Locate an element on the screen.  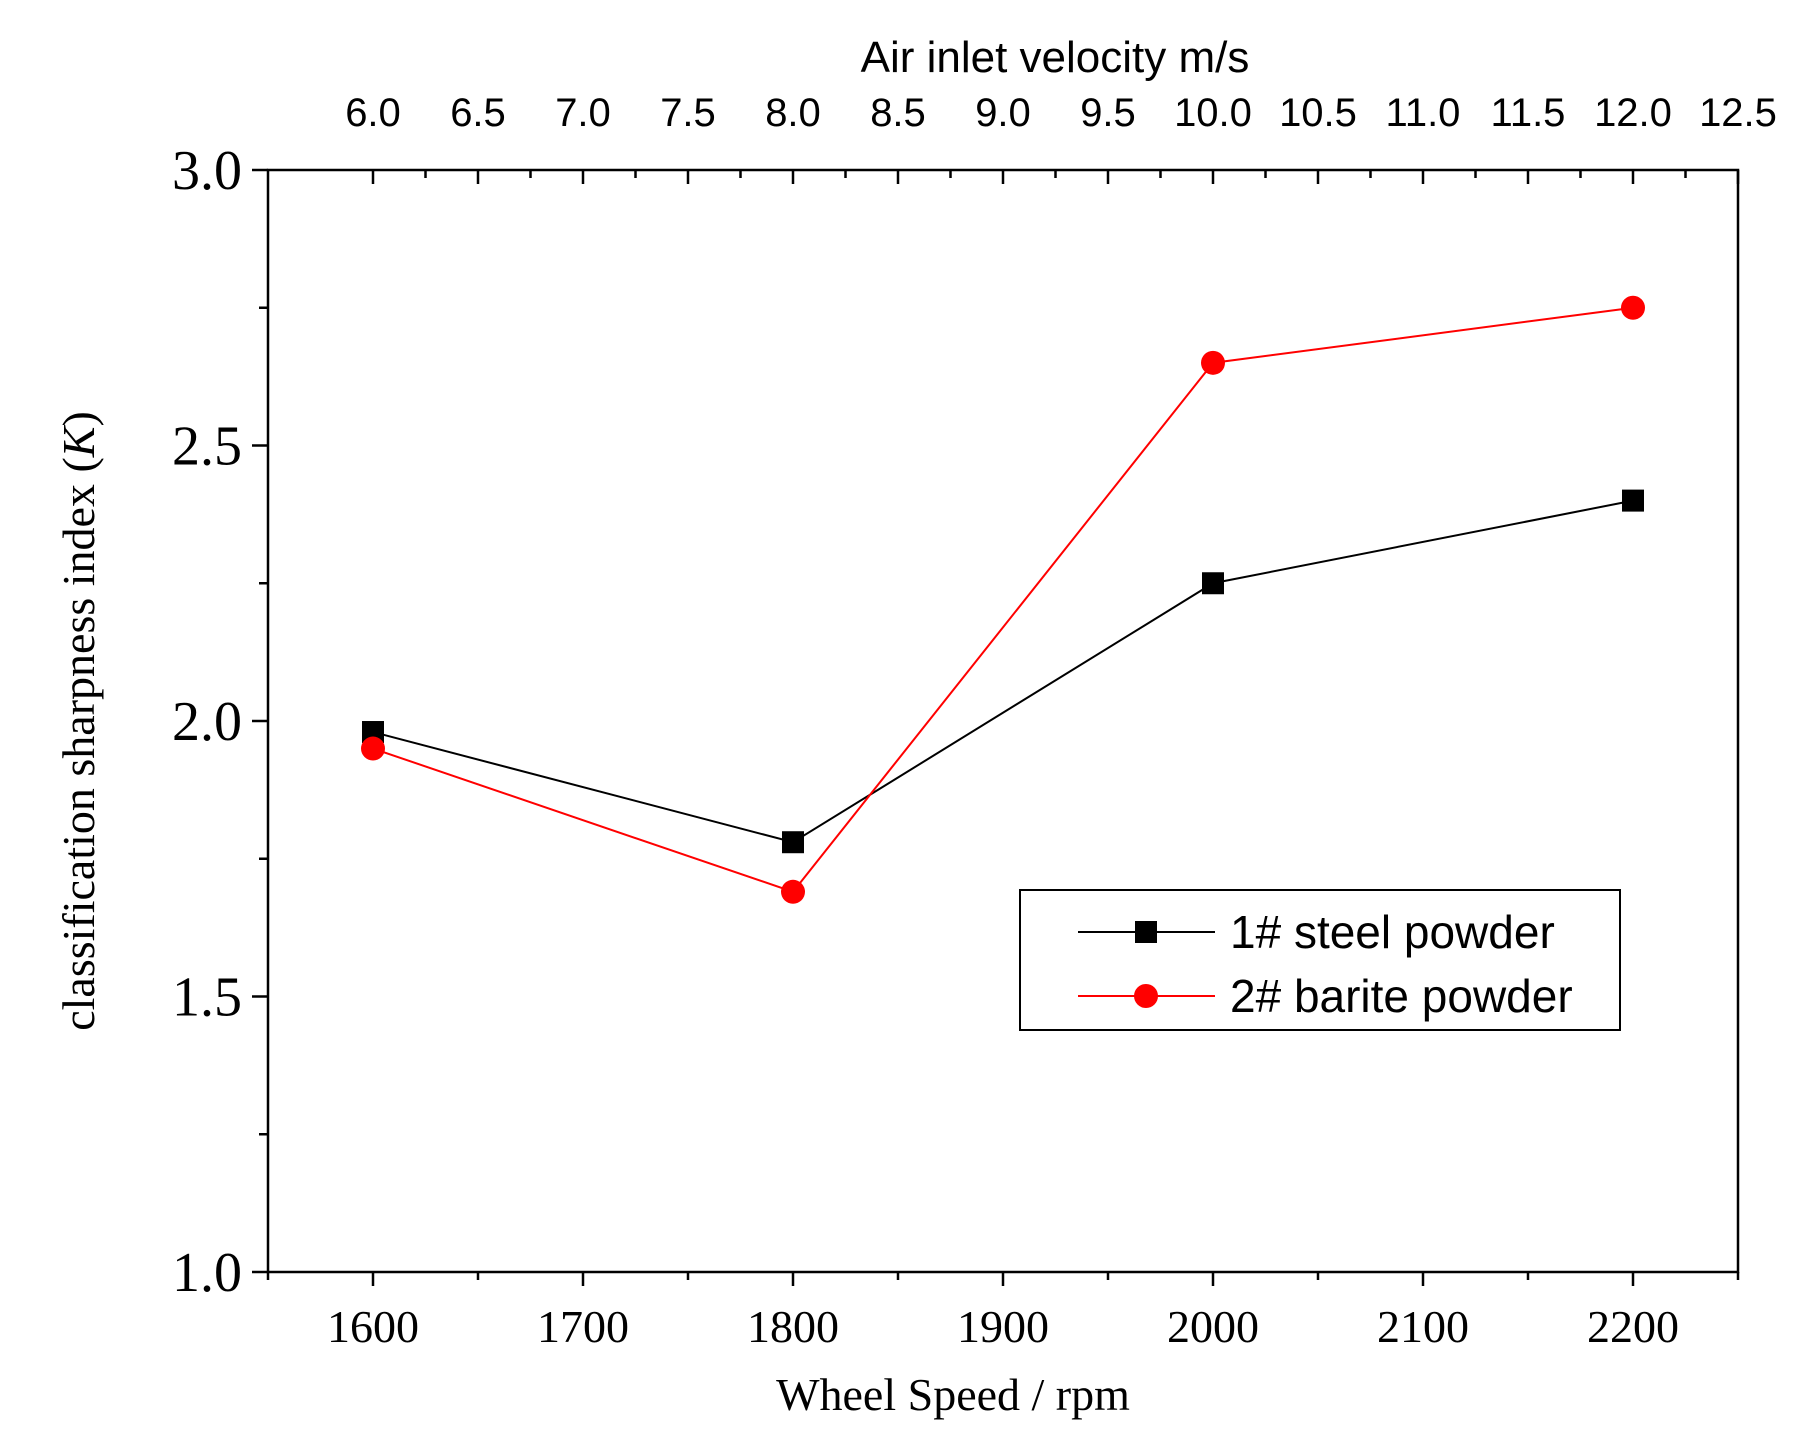
x-tick-label: 1600 is located at coordinates (373, 1326).